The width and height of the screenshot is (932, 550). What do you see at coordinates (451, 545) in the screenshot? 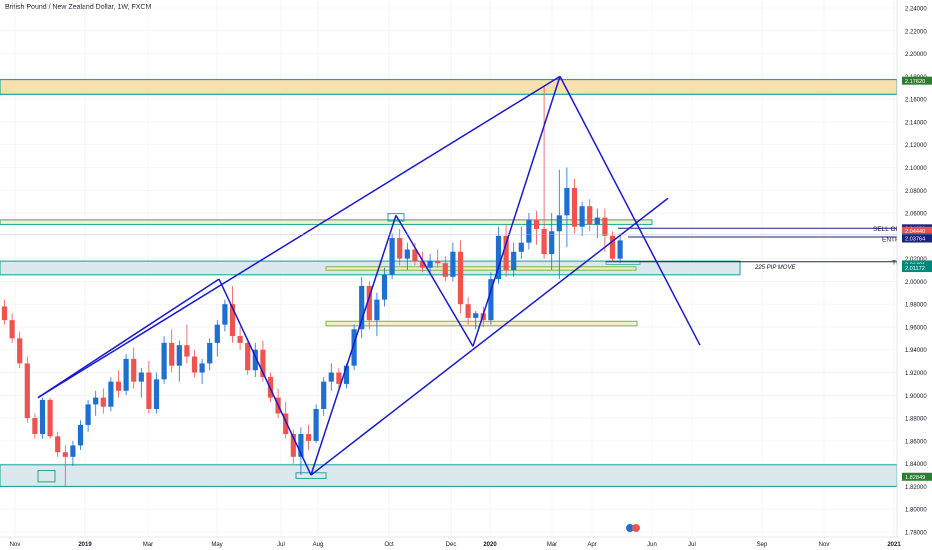
I see `x-tick-label: Dec` at bounding box center [451, 545].